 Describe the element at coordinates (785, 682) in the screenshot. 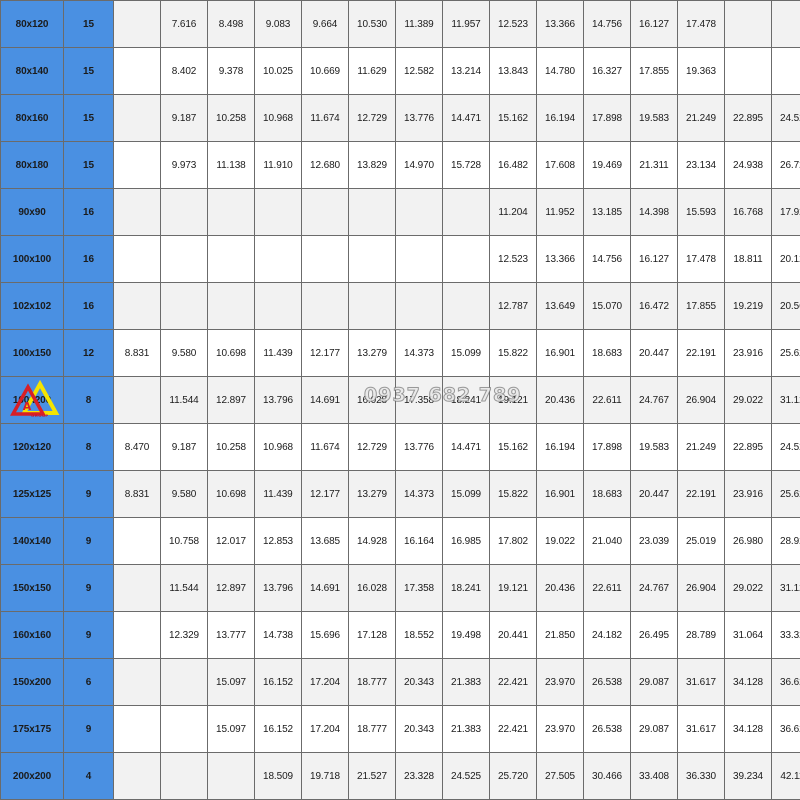

I see `cell-weight: 36.620` at that location.